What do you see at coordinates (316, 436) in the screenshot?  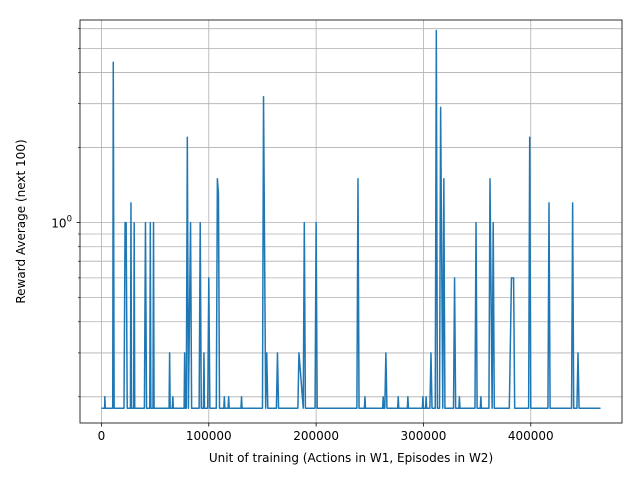 I see `x-tick-label: 200000` at bounding box center [316, 436].